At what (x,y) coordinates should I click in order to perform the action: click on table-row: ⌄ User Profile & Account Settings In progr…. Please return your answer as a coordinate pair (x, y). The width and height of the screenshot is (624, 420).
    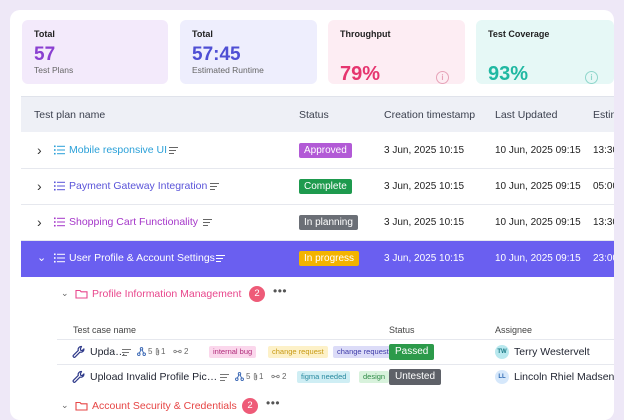
    Looking at the image, I should click on (317, 259).